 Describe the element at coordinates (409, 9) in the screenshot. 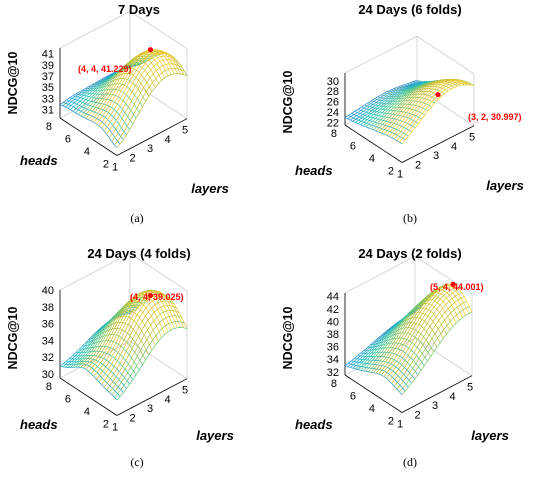

I see `chart-title: 24 Days (6 folds)` at that location.